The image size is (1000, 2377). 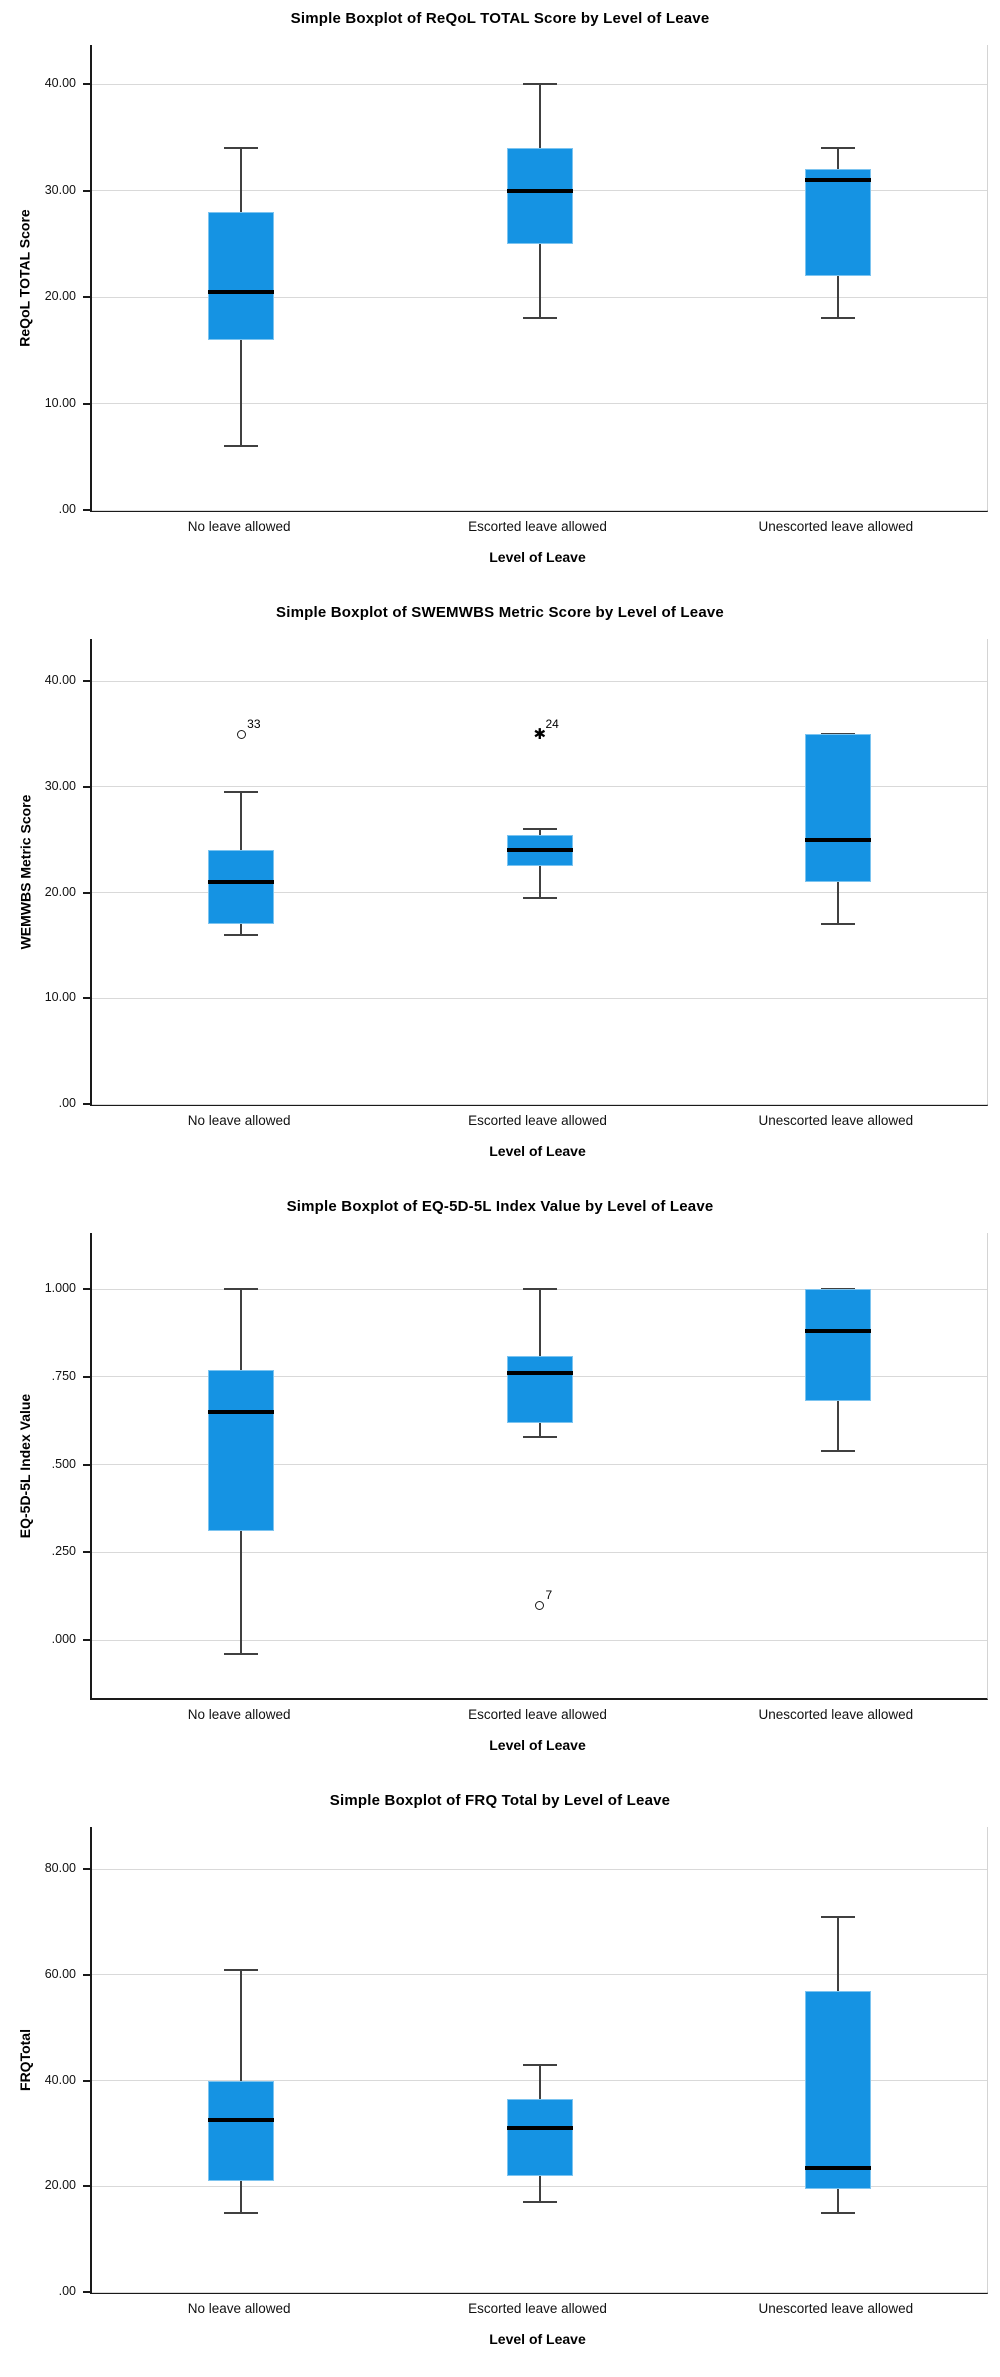 I want to click on y-axis-title: WEMWBS Metric Score, so click(x=25, y=871).